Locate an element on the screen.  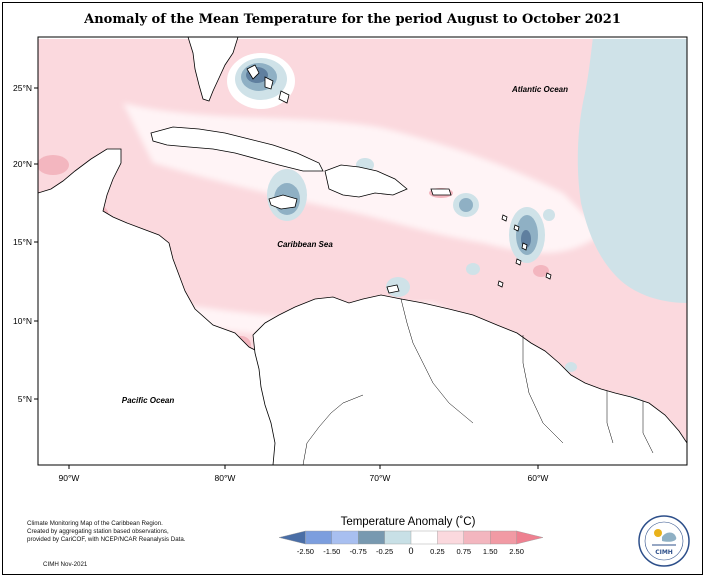
credits-date: CIMH Nov-2021 is located at coordinates (65, 564).